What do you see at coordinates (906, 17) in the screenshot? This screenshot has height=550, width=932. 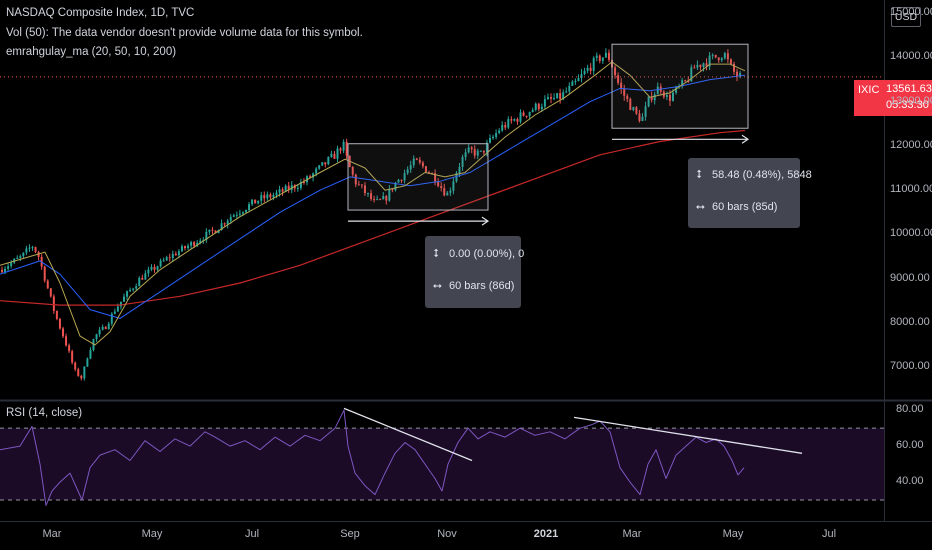 I see `currency-button: USD` at bounding box center [906, 17].